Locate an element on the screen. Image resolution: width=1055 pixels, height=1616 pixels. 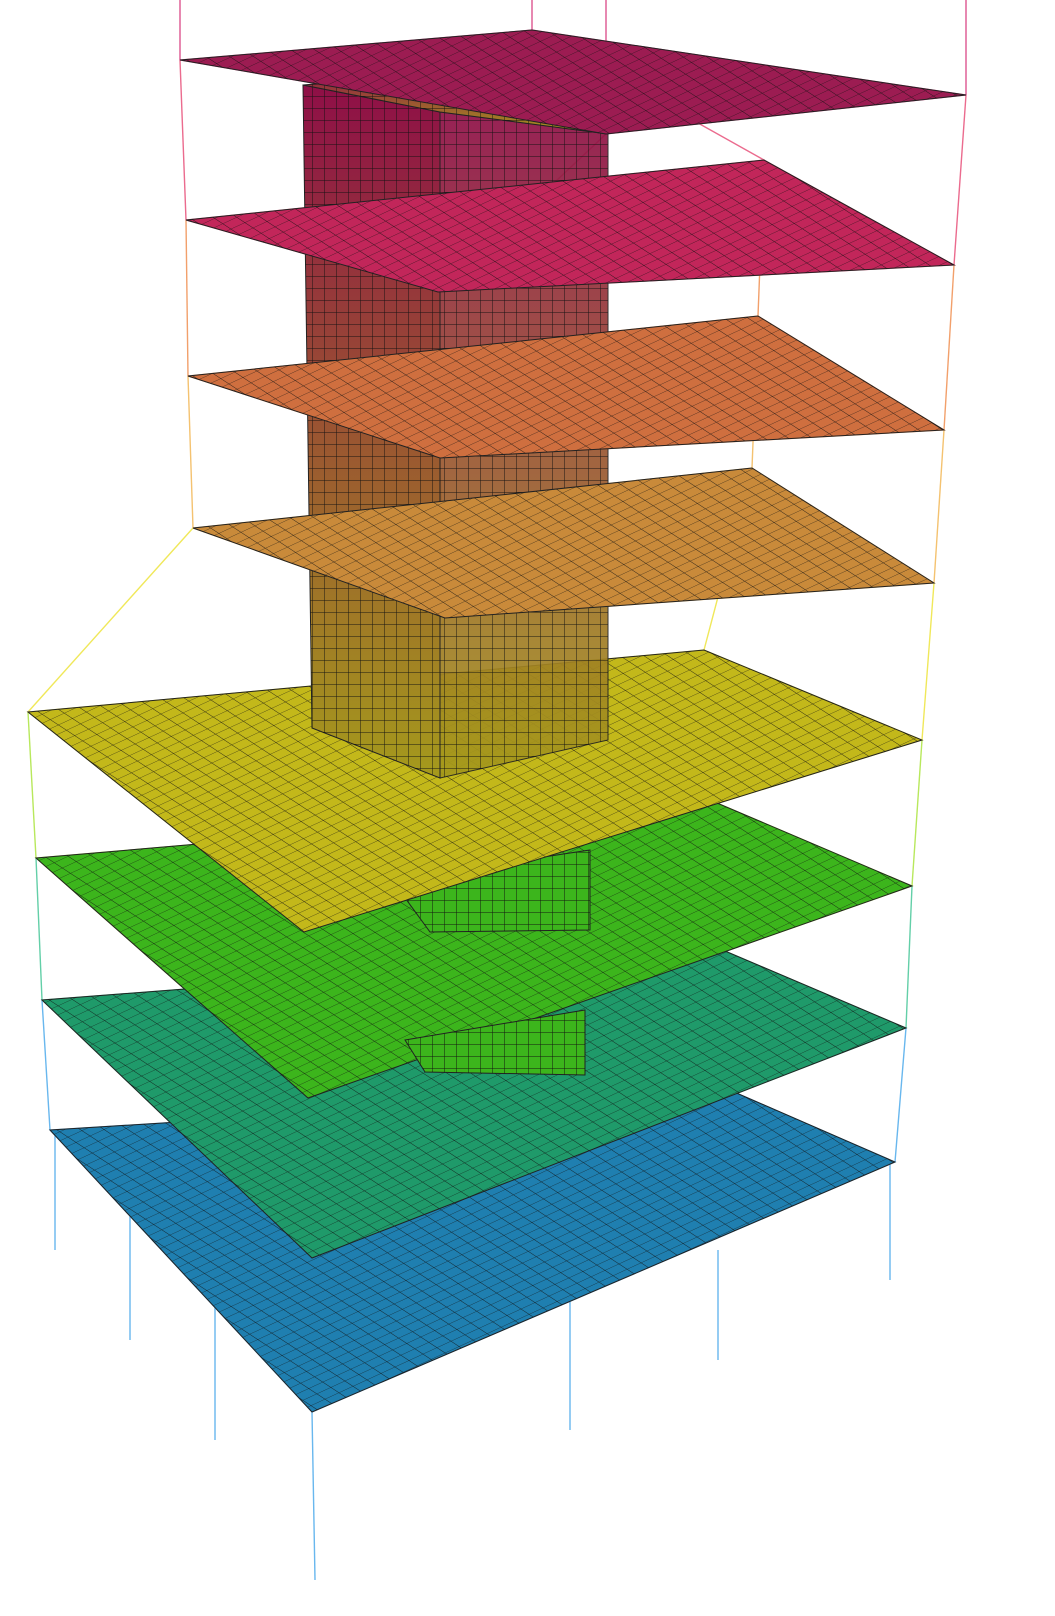
ground-column is located at coordinates (313, 1496).